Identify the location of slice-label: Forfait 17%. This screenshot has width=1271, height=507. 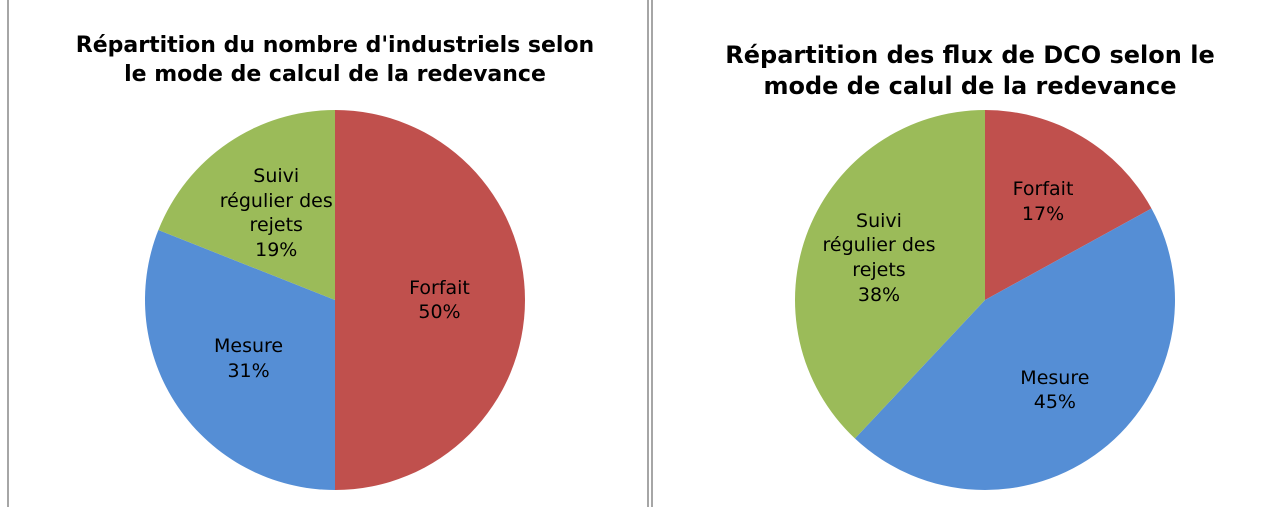
(1043, 201).